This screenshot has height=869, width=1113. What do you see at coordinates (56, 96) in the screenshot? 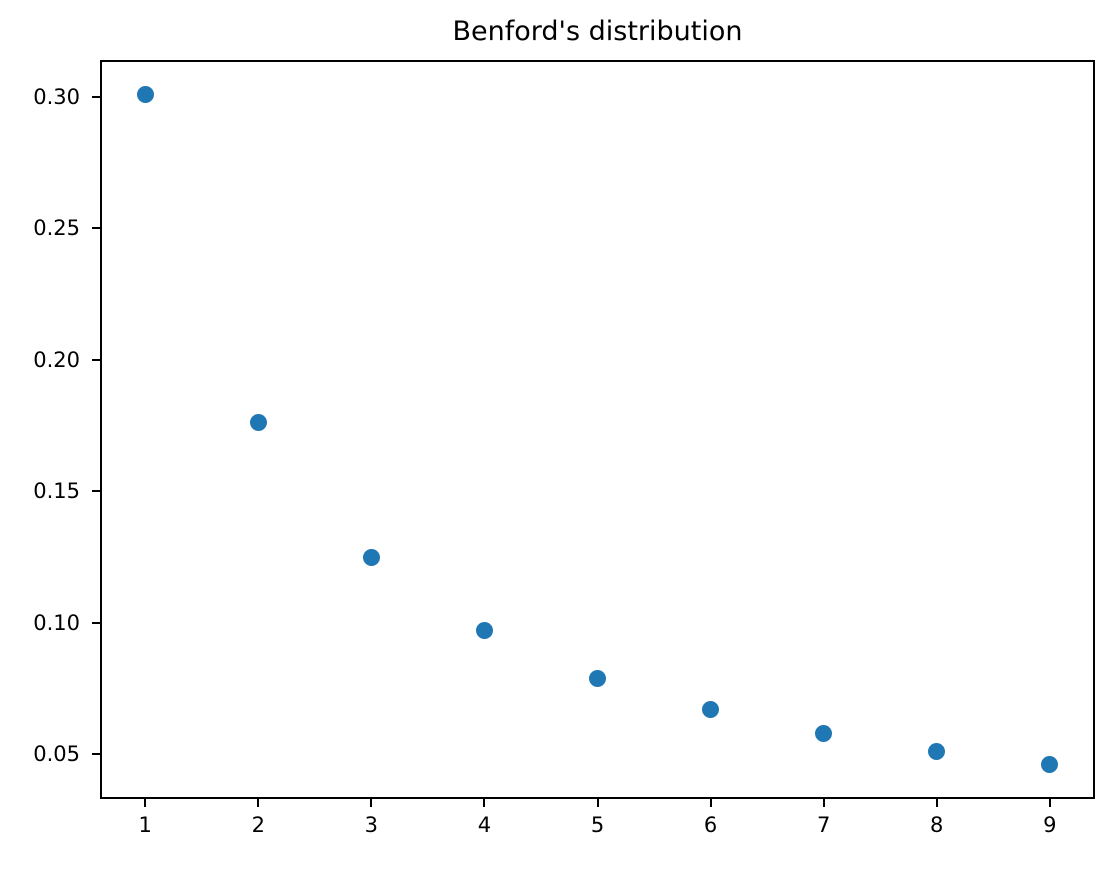
I see `y-tick-label: 0.30` at bounding box center [56, 96].